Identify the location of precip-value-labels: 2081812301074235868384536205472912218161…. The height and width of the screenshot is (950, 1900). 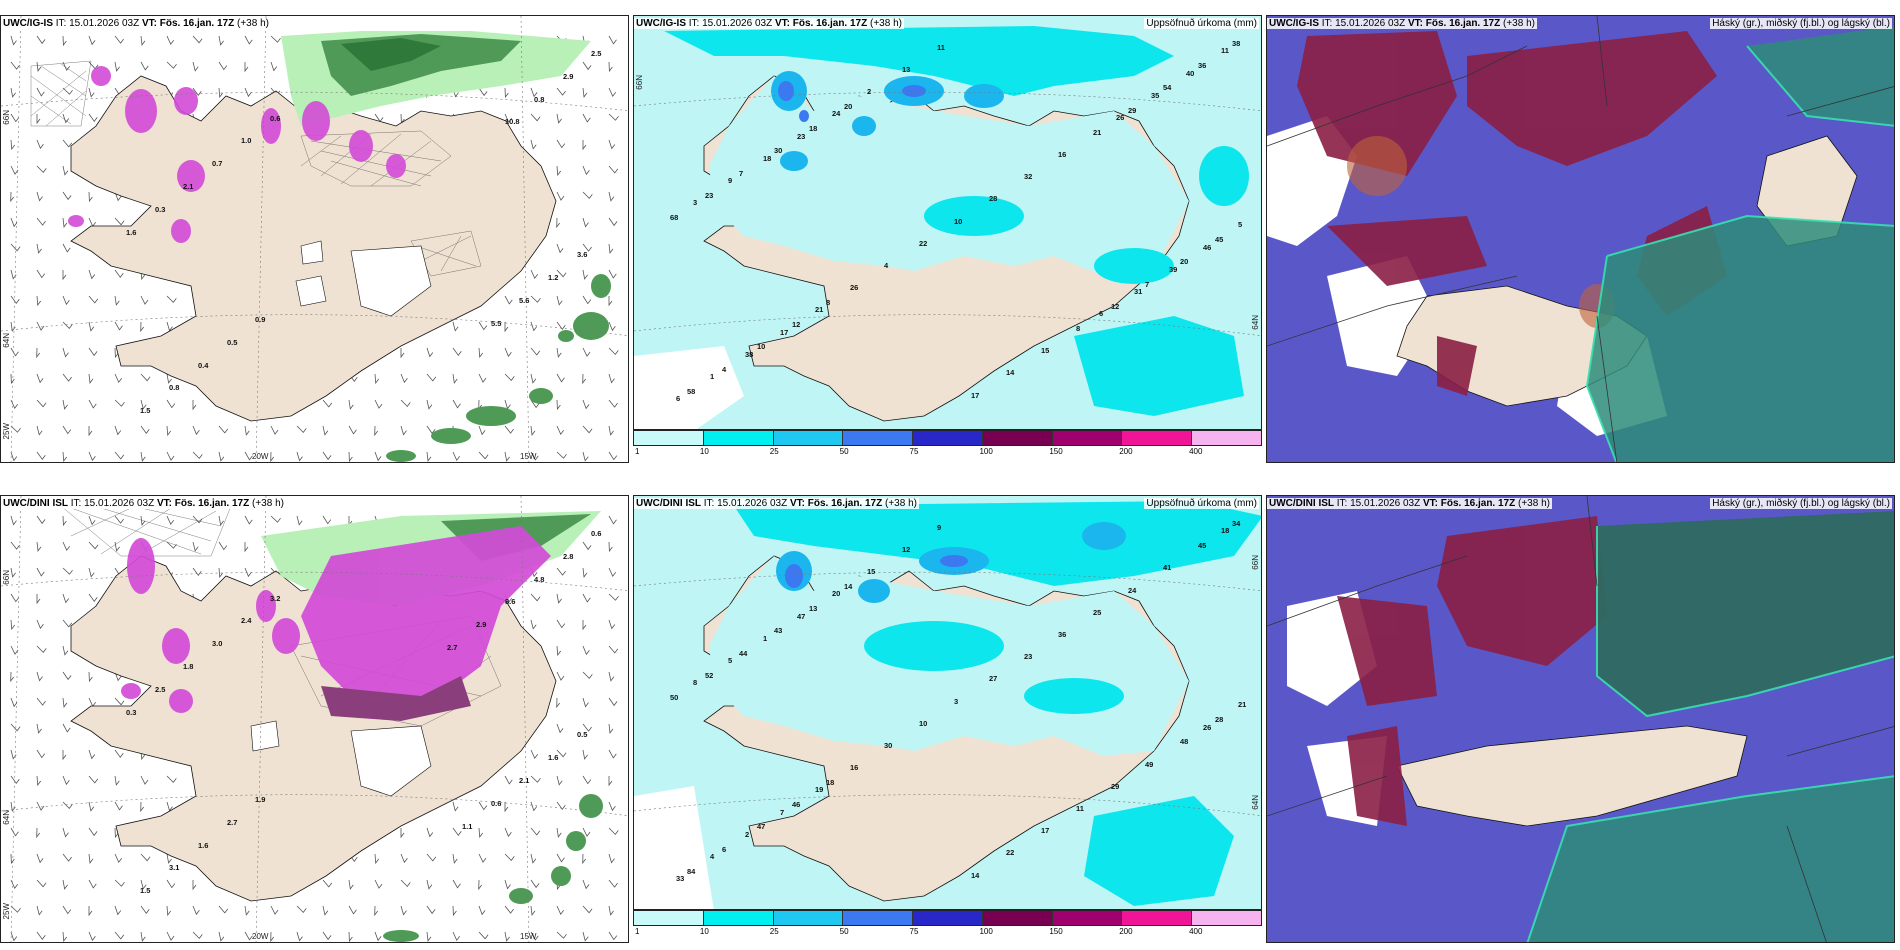
(956, 221).